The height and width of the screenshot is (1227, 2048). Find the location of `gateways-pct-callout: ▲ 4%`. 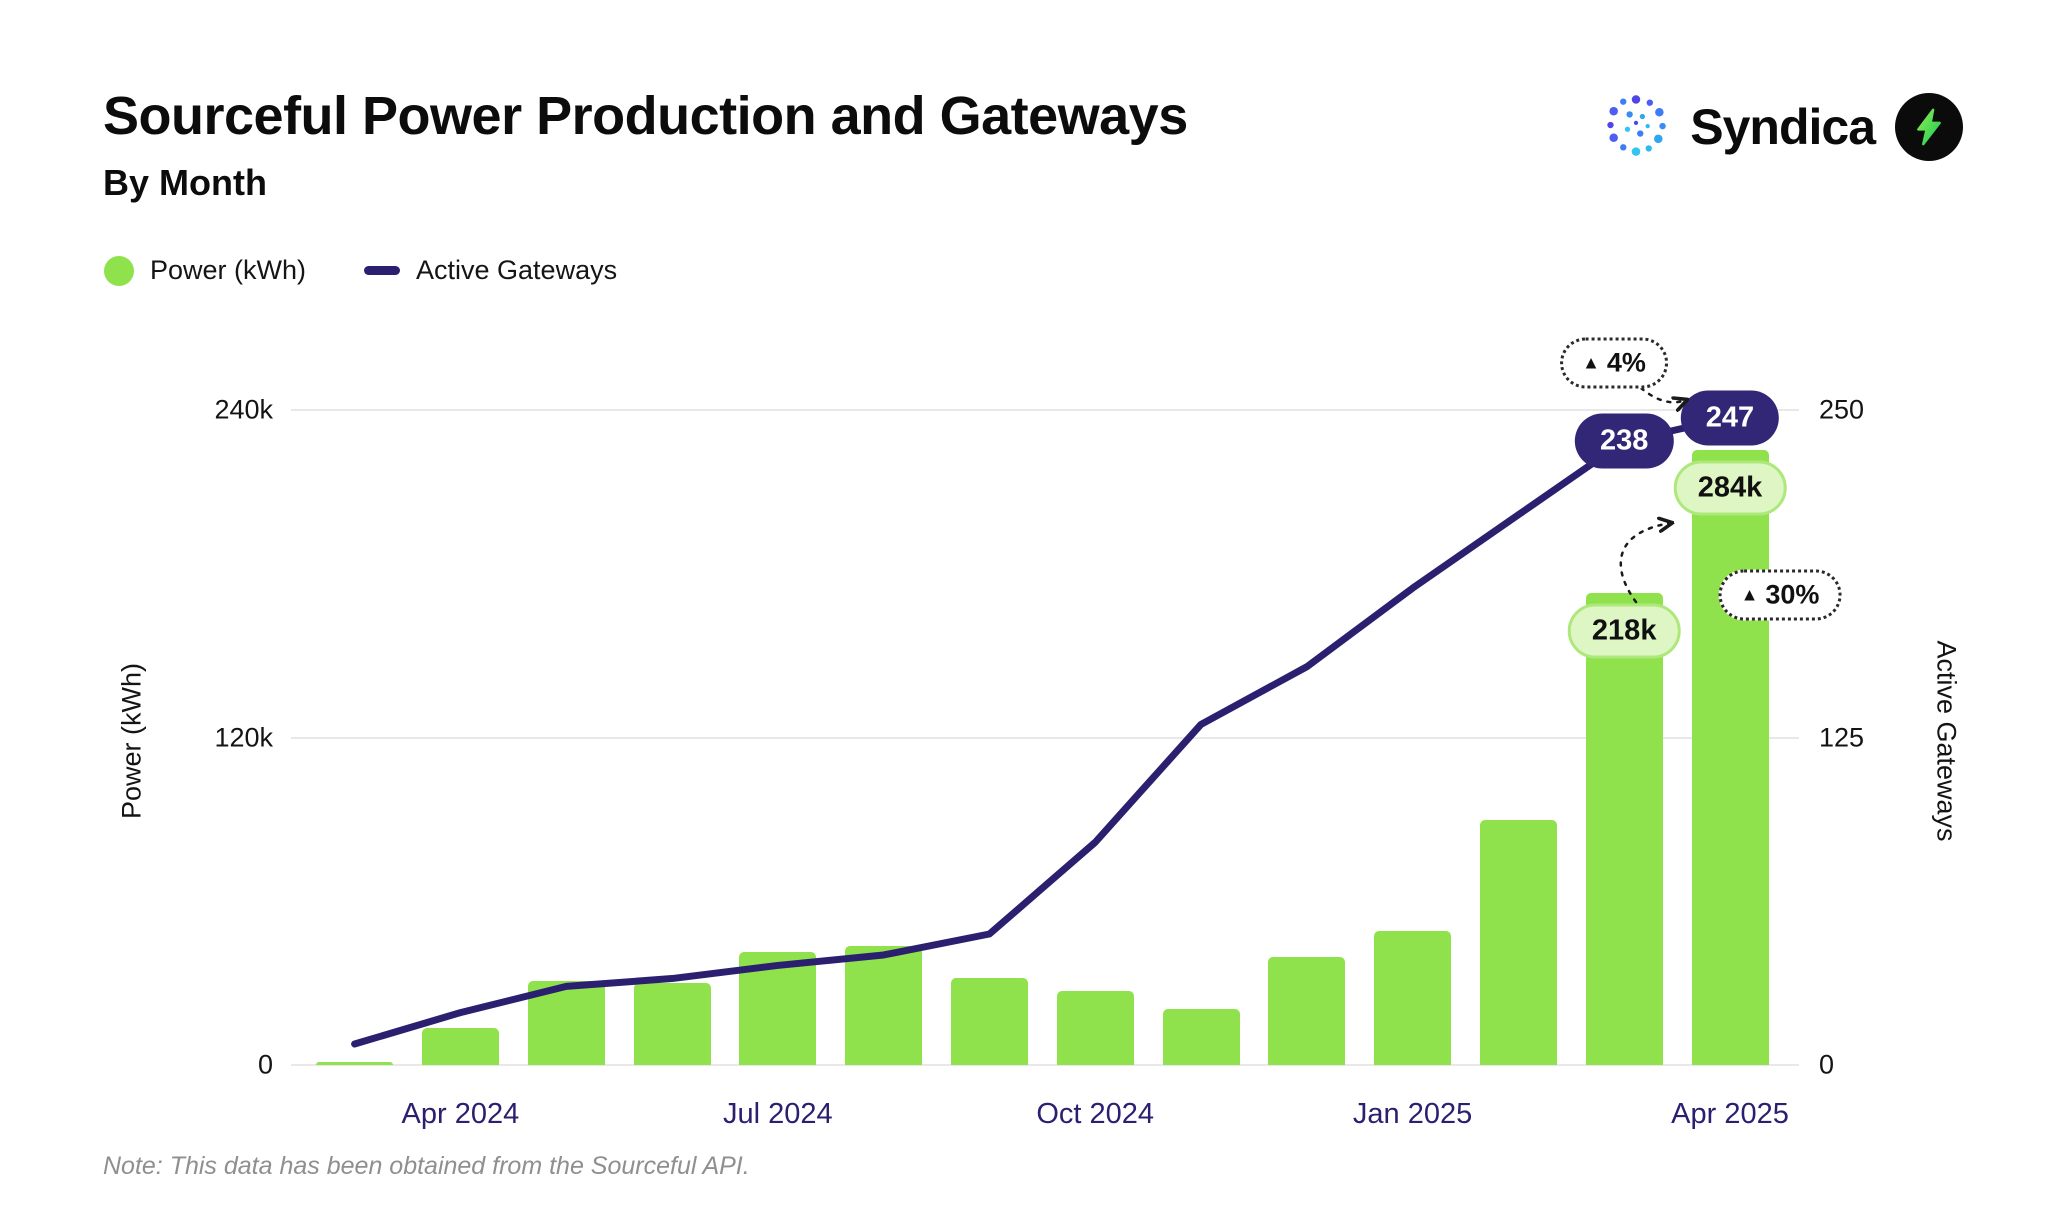

gateways-pct-callout: ▲ 4% is located at coordinates (1614, 363).